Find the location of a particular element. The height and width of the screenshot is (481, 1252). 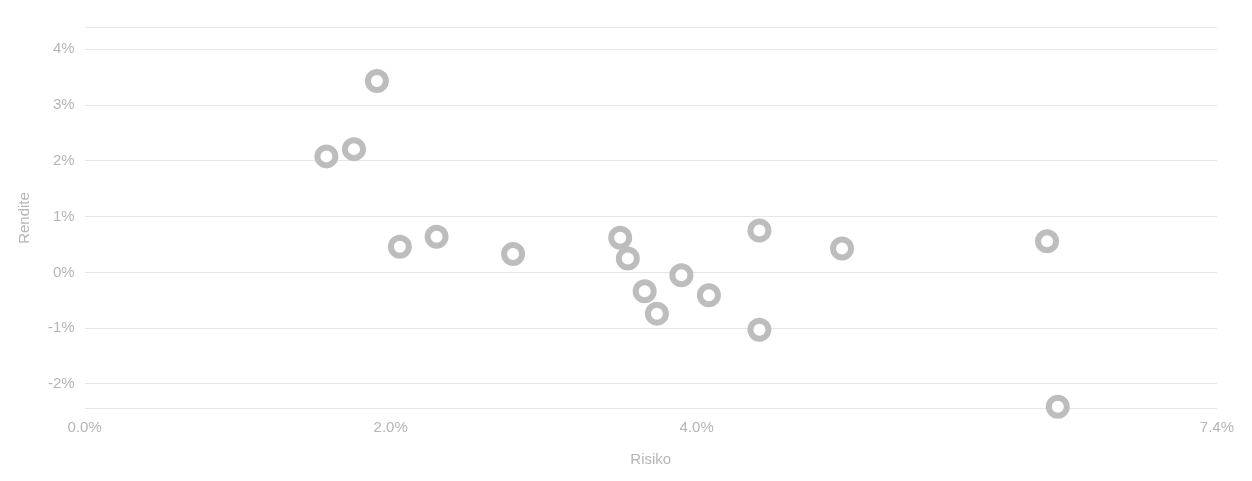

x-tick-label: 2.0% is located at coordinates (390, 427).